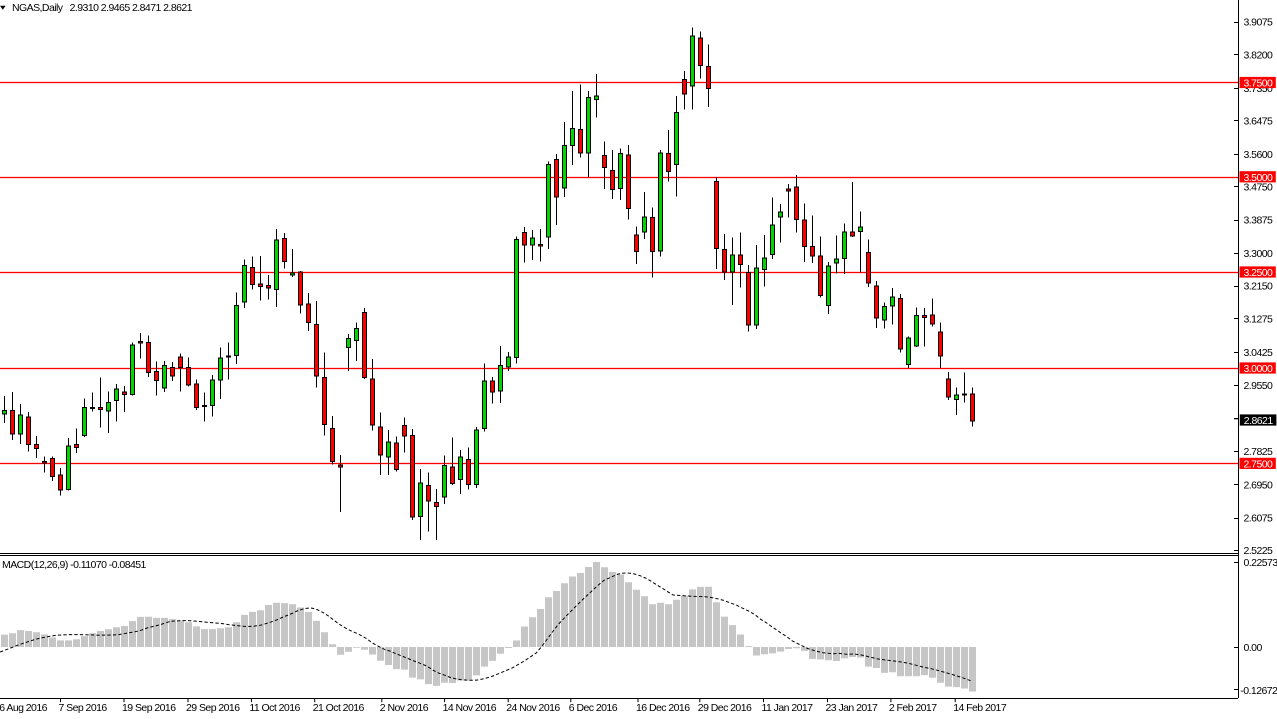 This screenshot has width=1277, height=719. I want to click on svg-text: 0.22573, so click(1260, 563).